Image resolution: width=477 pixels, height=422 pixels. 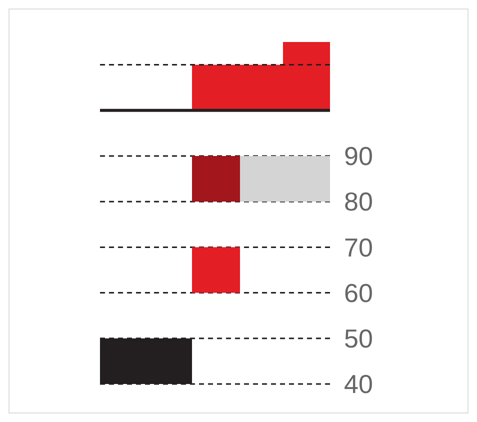 I want to click on y-tick-label: 40, so click(x=358, y=384).